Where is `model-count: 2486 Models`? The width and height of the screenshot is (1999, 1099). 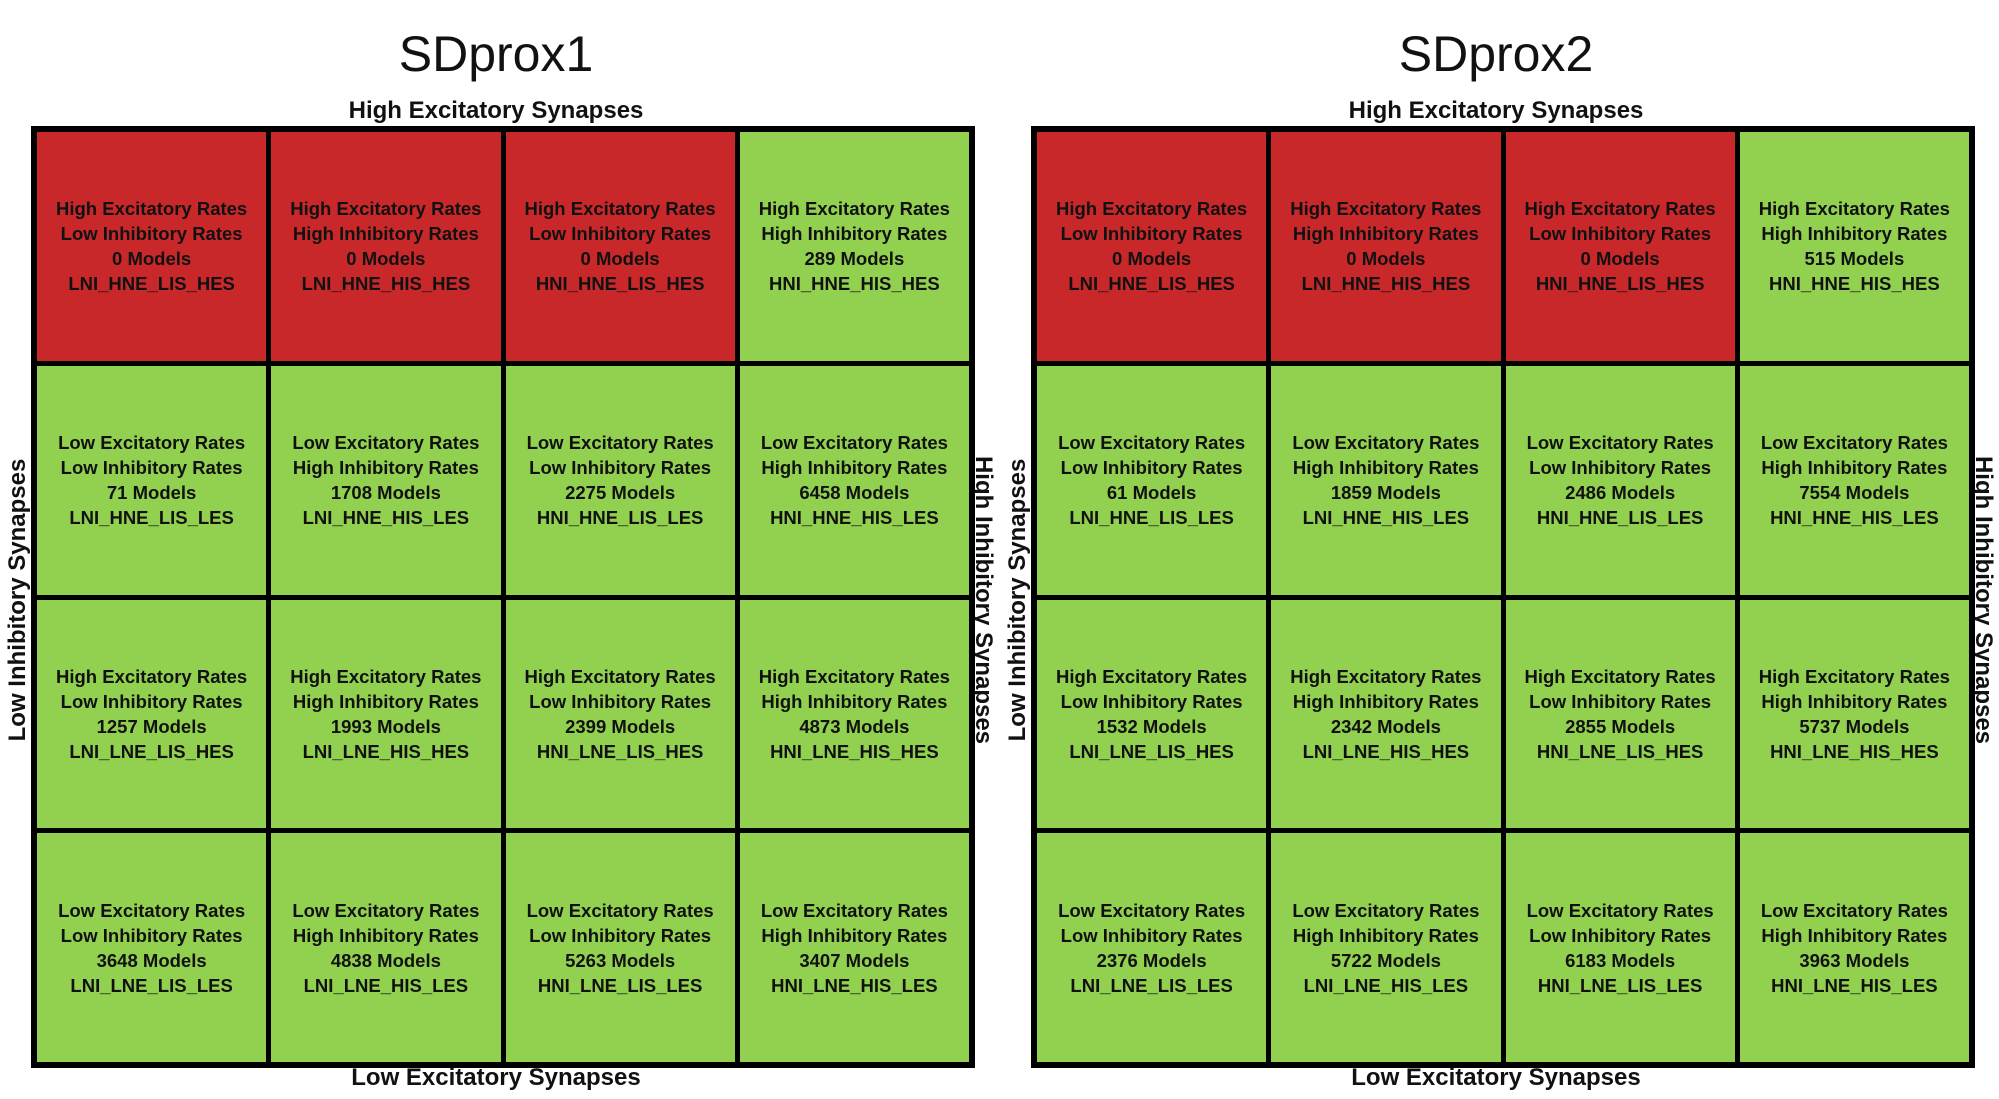
model-count: 2486 Models is located at coordinates (1620, 493).